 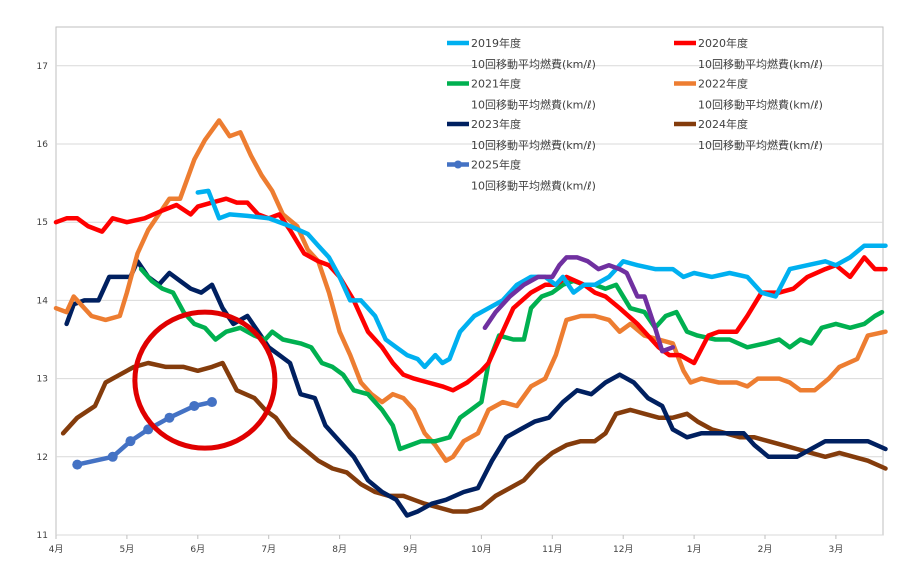 I want to click on series-line, so click(x=579, y=304).